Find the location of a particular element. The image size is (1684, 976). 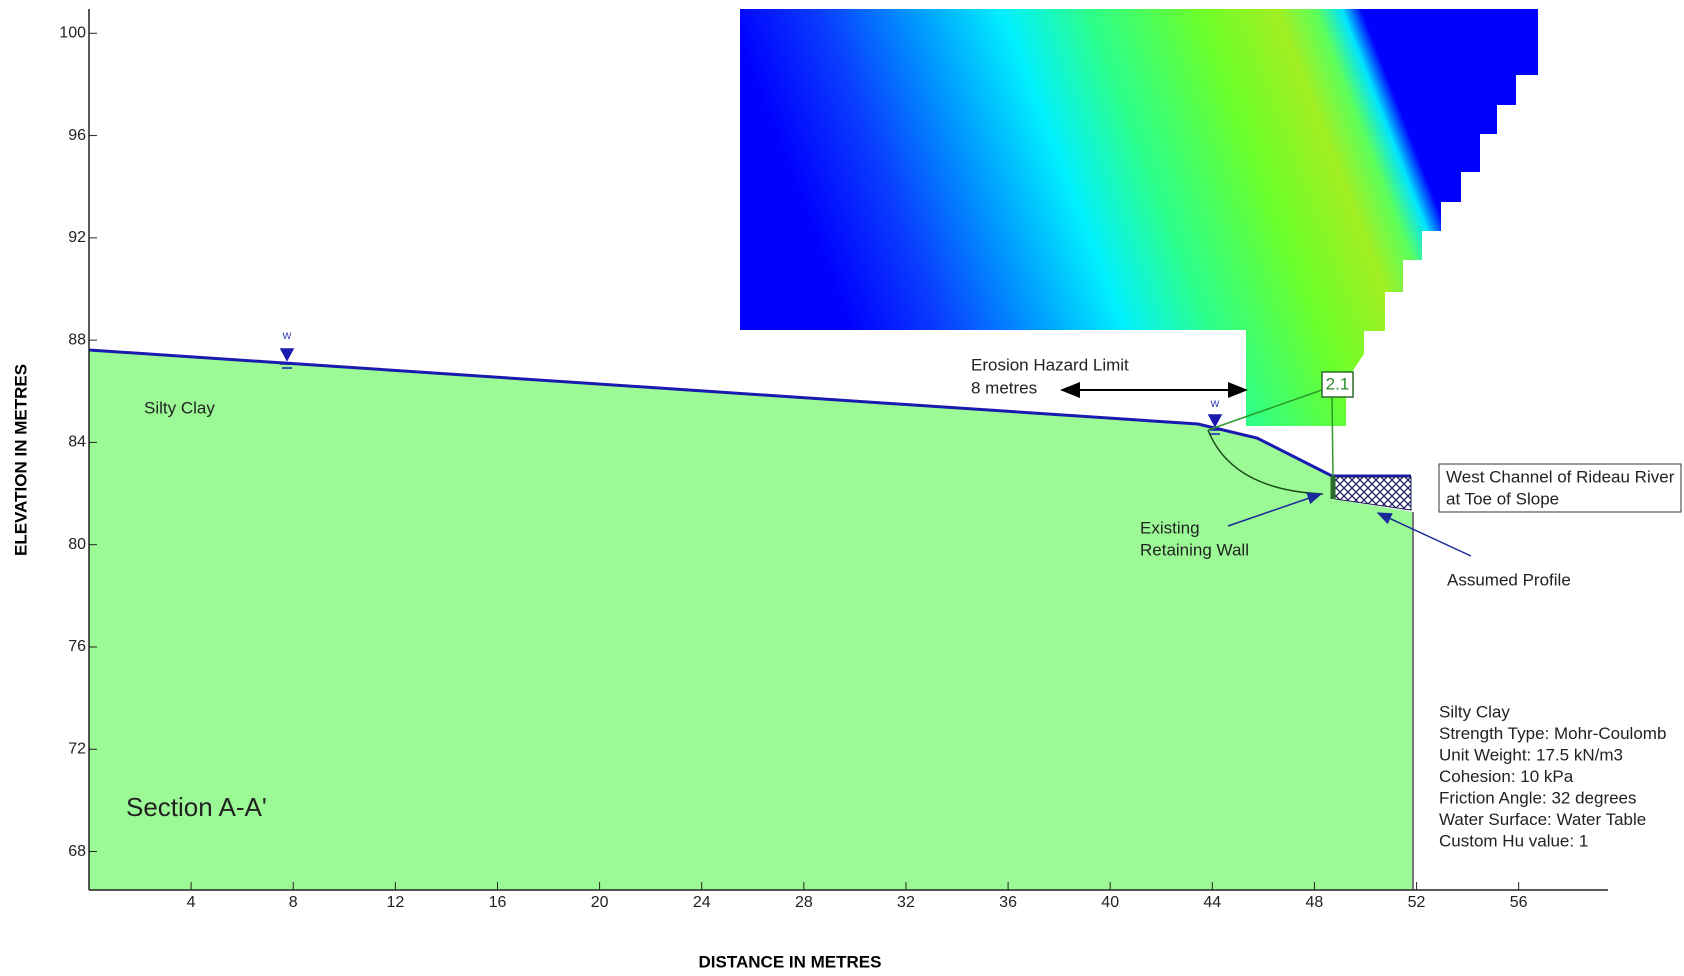

erosion-title: Erosion Hazard Limit is located at coordinates (1050, 364).